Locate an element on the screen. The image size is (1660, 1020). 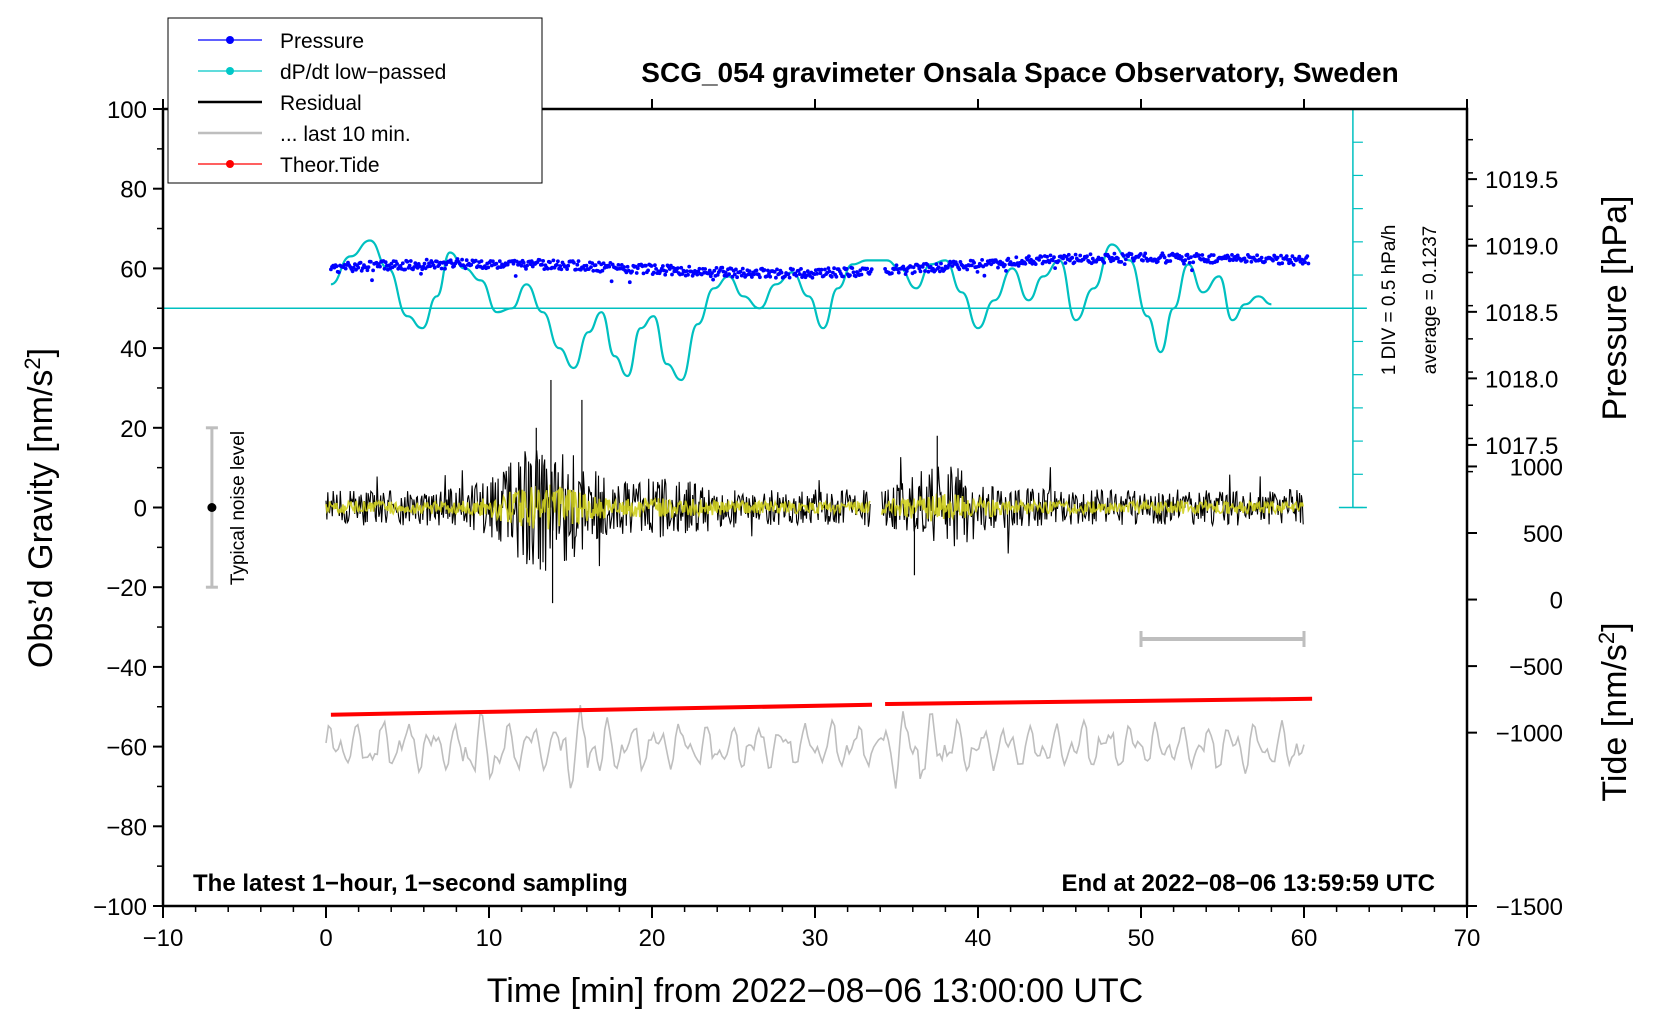
tide-tick-label: −1500 is located at coordinates (1529, 907).